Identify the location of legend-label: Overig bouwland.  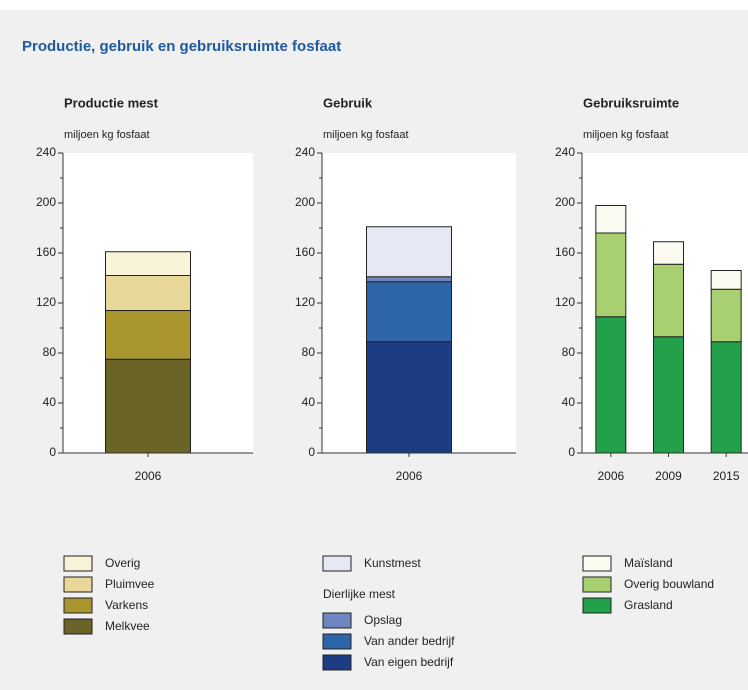
(669, 584).